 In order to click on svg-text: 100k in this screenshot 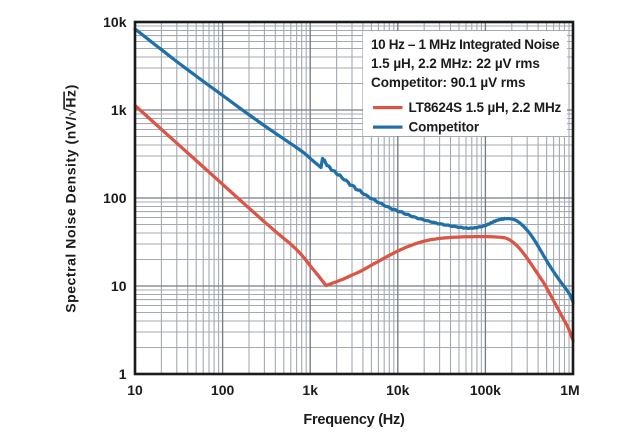, I will do `click(485, 390)`.